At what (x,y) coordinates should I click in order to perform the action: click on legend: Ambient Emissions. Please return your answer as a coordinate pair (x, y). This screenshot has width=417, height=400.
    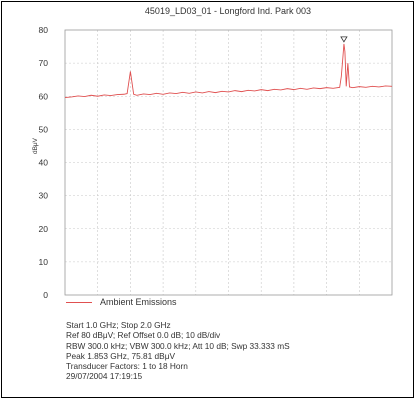
    Looking at the image, I should click on (121, 302).